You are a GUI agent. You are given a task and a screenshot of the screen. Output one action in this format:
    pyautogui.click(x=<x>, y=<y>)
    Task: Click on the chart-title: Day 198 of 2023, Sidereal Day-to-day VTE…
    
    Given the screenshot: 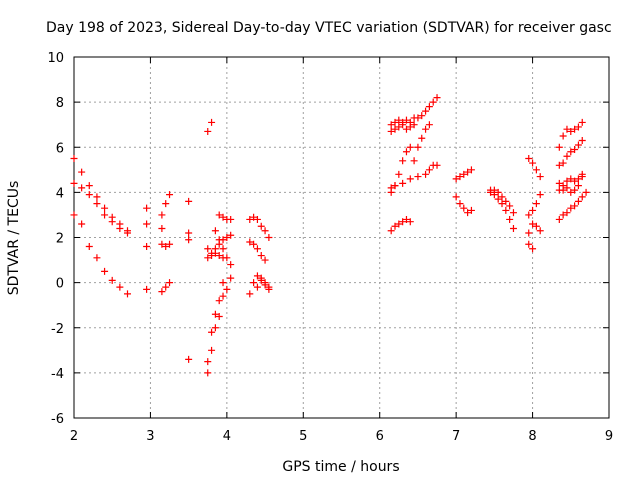 What is the action you would take?
    pyautogui.click(x=329, y=28)
    